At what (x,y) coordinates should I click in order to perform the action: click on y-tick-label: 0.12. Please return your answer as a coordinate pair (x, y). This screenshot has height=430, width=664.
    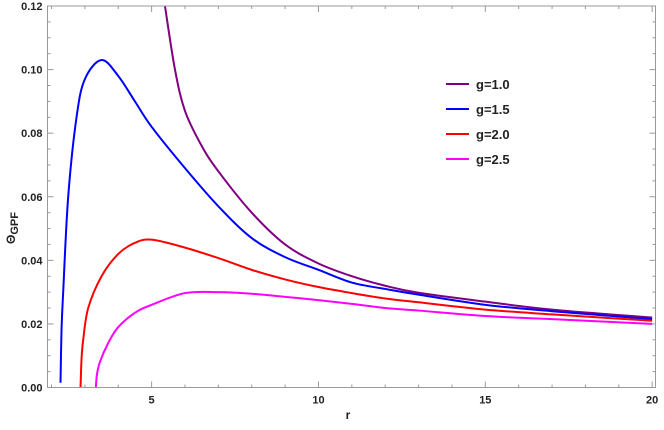
    Looking at the image, I should click on (31, 7).